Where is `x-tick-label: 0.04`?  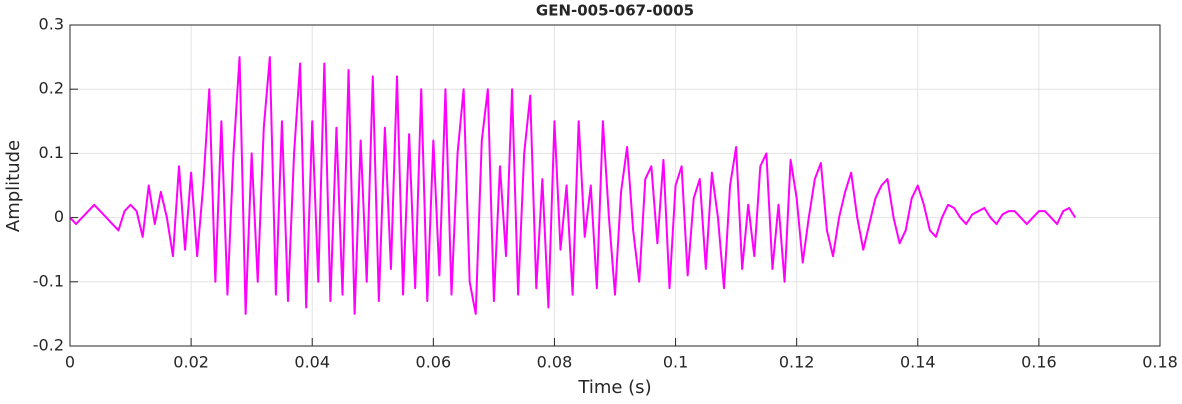 x-tick-label: 0.04 is located at coordinates (312, 362).